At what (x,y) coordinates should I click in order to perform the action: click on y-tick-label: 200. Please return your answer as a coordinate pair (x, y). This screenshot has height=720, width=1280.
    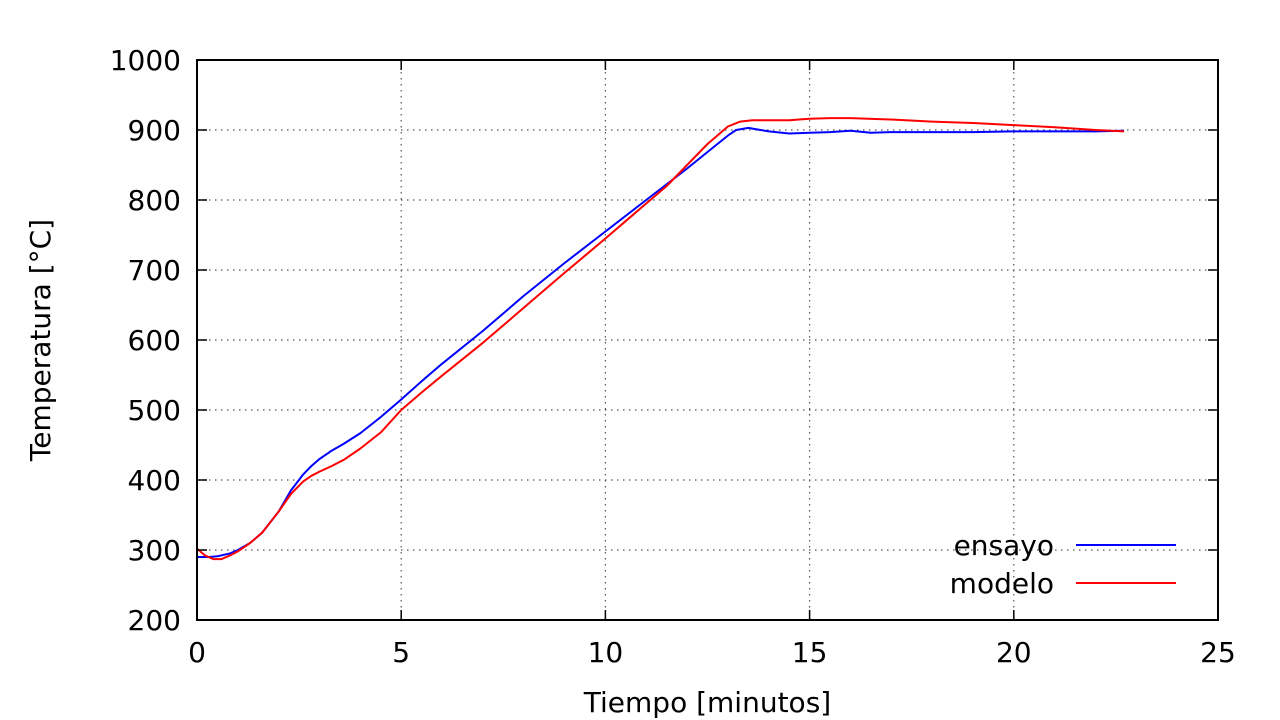
    Looking at the image, I should click on (154, 620).